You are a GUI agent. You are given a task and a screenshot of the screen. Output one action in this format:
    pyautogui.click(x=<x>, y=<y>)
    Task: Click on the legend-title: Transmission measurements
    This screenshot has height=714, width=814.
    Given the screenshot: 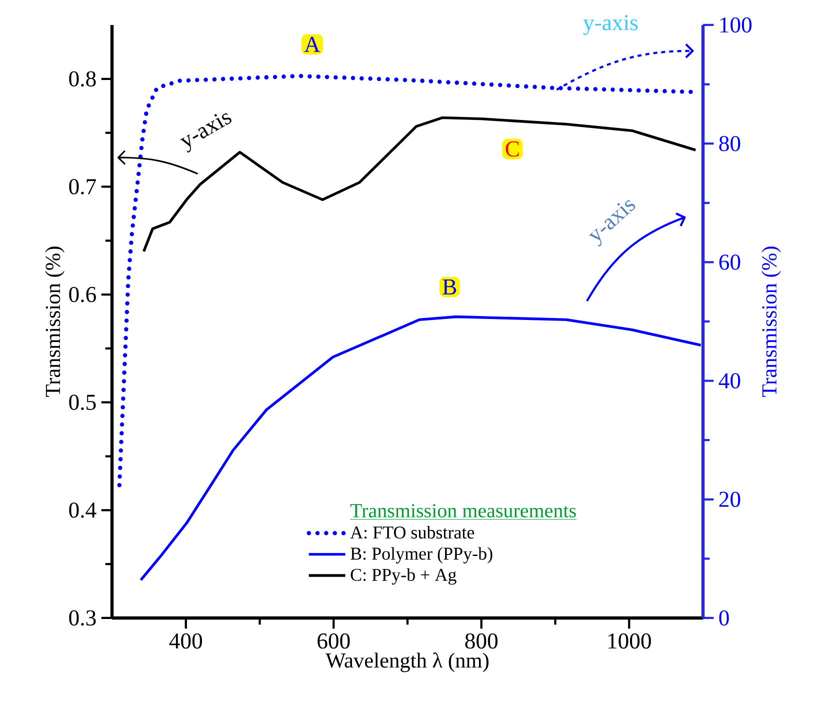 What is the action you would take?
    pyautogui.click(x=463, y=511)
    